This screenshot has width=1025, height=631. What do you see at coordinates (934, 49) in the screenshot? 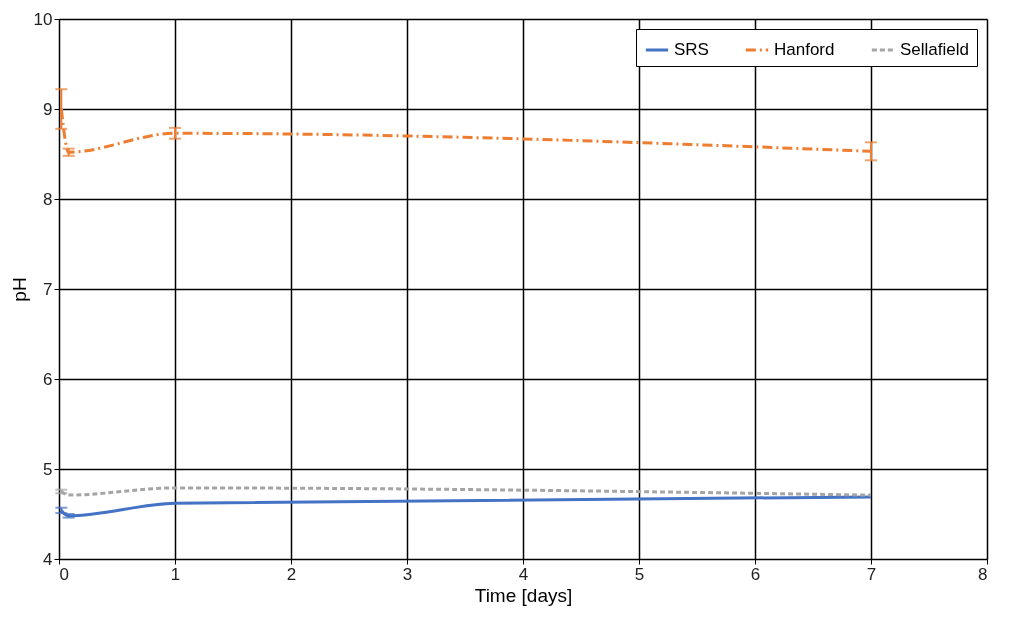
I see `legend-label: Sellafield` at bounding box center [934, 49].